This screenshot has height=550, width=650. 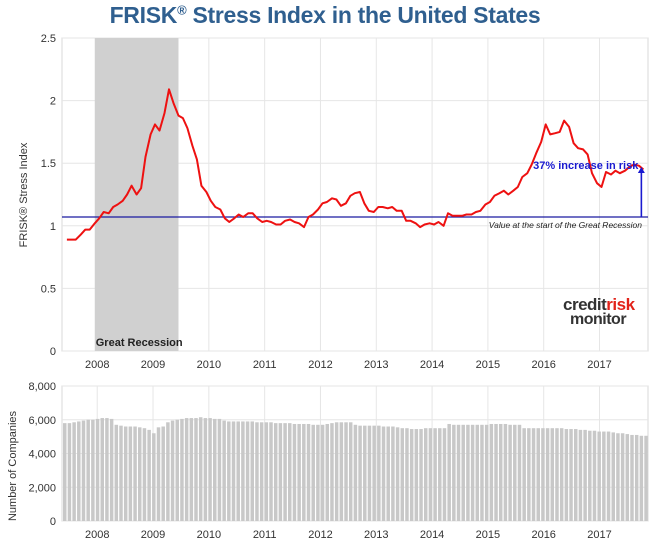 What do you see at coordinates (139, 343) in the screenshot?
I see `great-recession-label: Great Recession` at bounding box center [139, 343].